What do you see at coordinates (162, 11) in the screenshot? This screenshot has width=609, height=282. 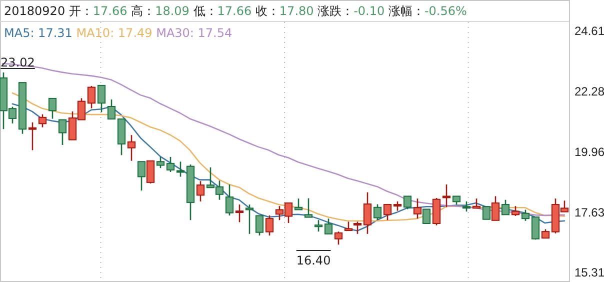 I see `text: 高：18.09` at bounding box center [162, 11].